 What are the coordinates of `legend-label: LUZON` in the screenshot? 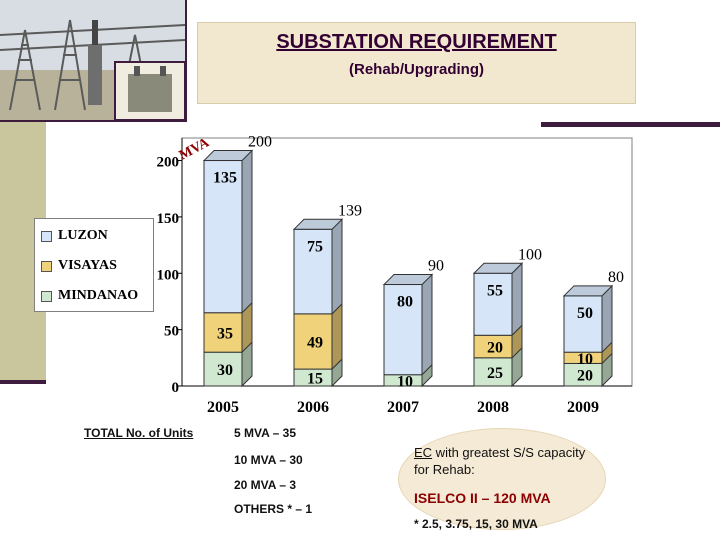 It's located at (83, 235).